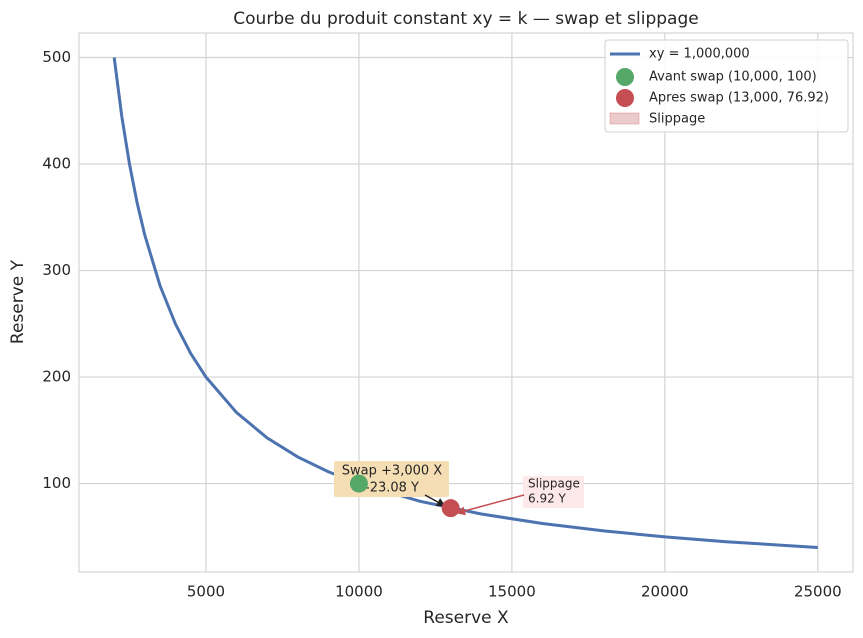 This screenshot has height=638, width=863. What do you see at coordinates (665, 592) in the screenshot?
I see `x-tick-label: 20000` at bounding box center [665, 592].